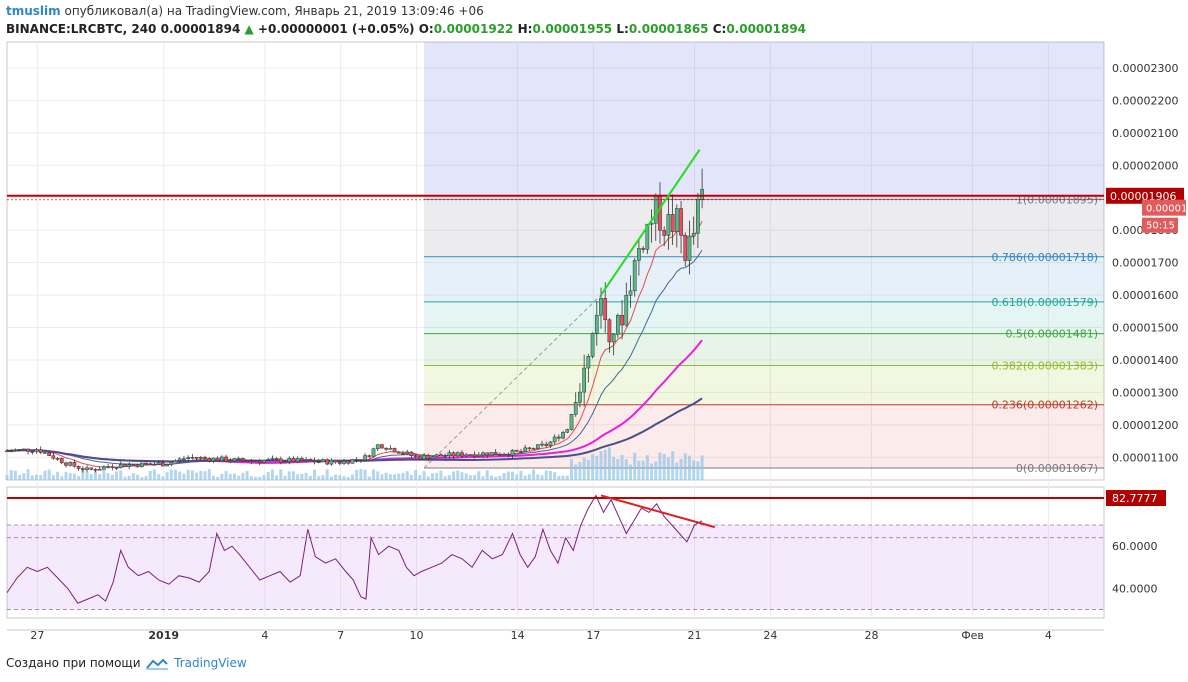 The image size is (1188, 682). What do you see at coordinates (572, 29) in the screenshot?
I see `high-value: 0.00001955` at bounding box center [572, 29].